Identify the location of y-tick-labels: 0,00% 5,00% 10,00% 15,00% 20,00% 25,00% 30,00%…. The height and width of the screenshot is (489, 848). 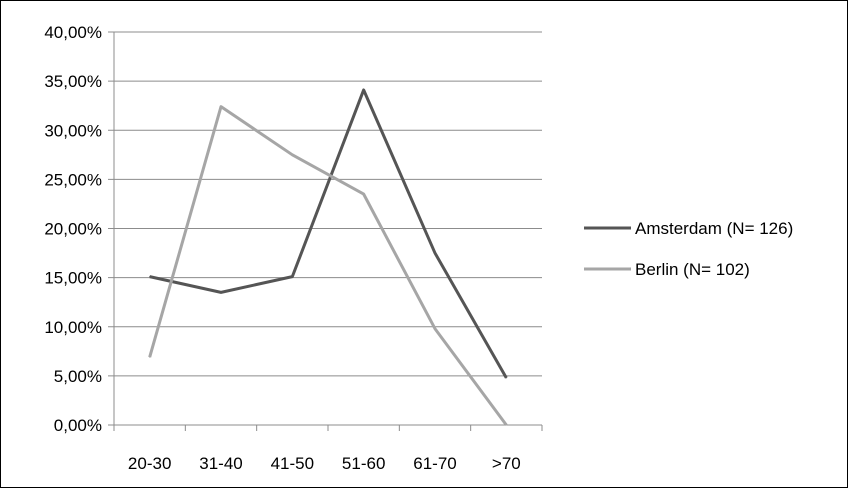
(73, 229).